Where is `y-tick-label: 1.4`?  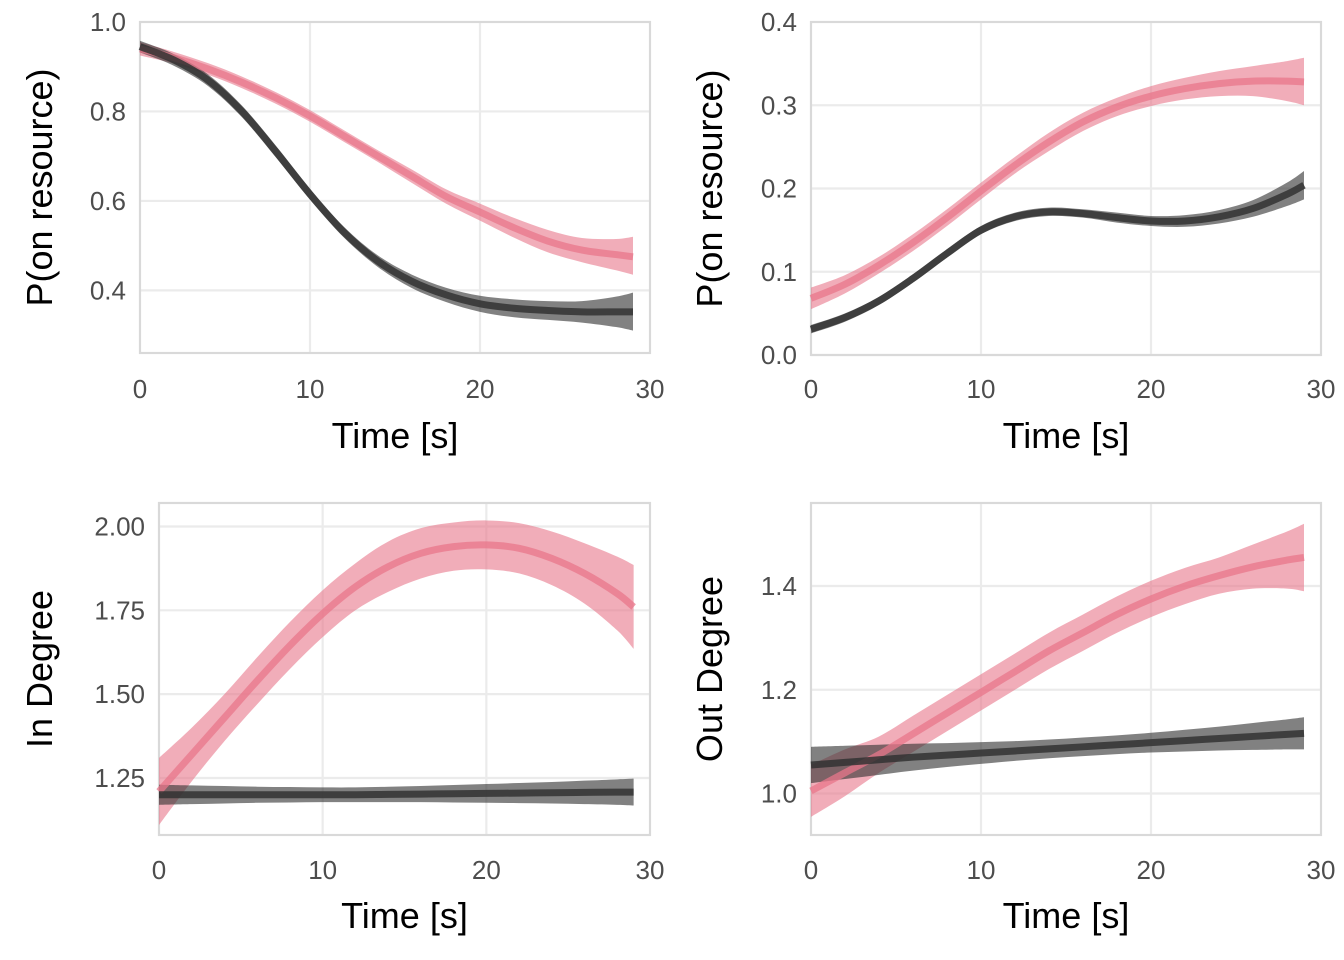 y-tick-label: 1.4 is located at coordinates (779, 586).